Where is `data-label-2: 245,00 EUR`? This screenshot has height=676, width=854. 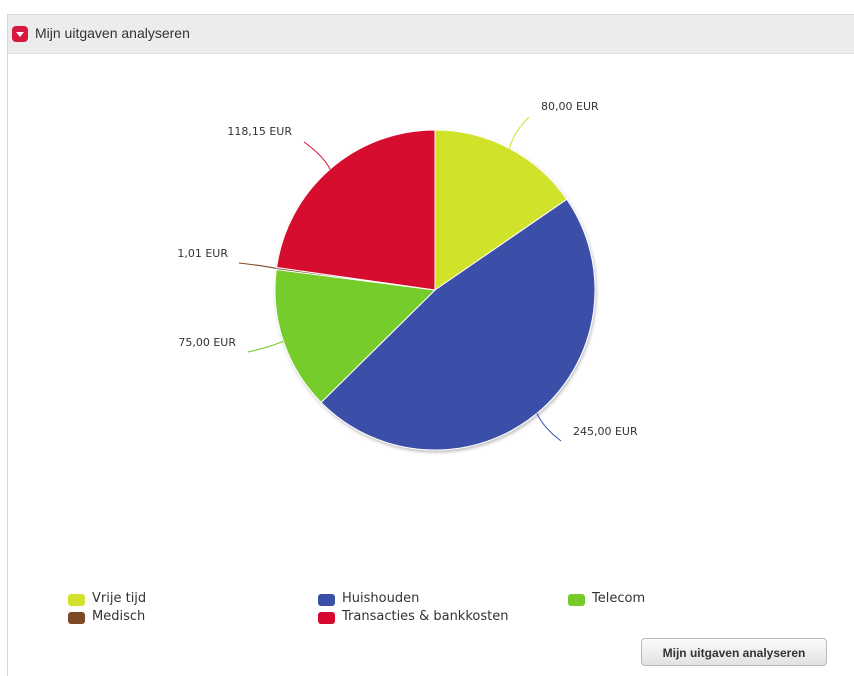
data-label-2: 245,00 EUR is located at coordinates (605, 431).